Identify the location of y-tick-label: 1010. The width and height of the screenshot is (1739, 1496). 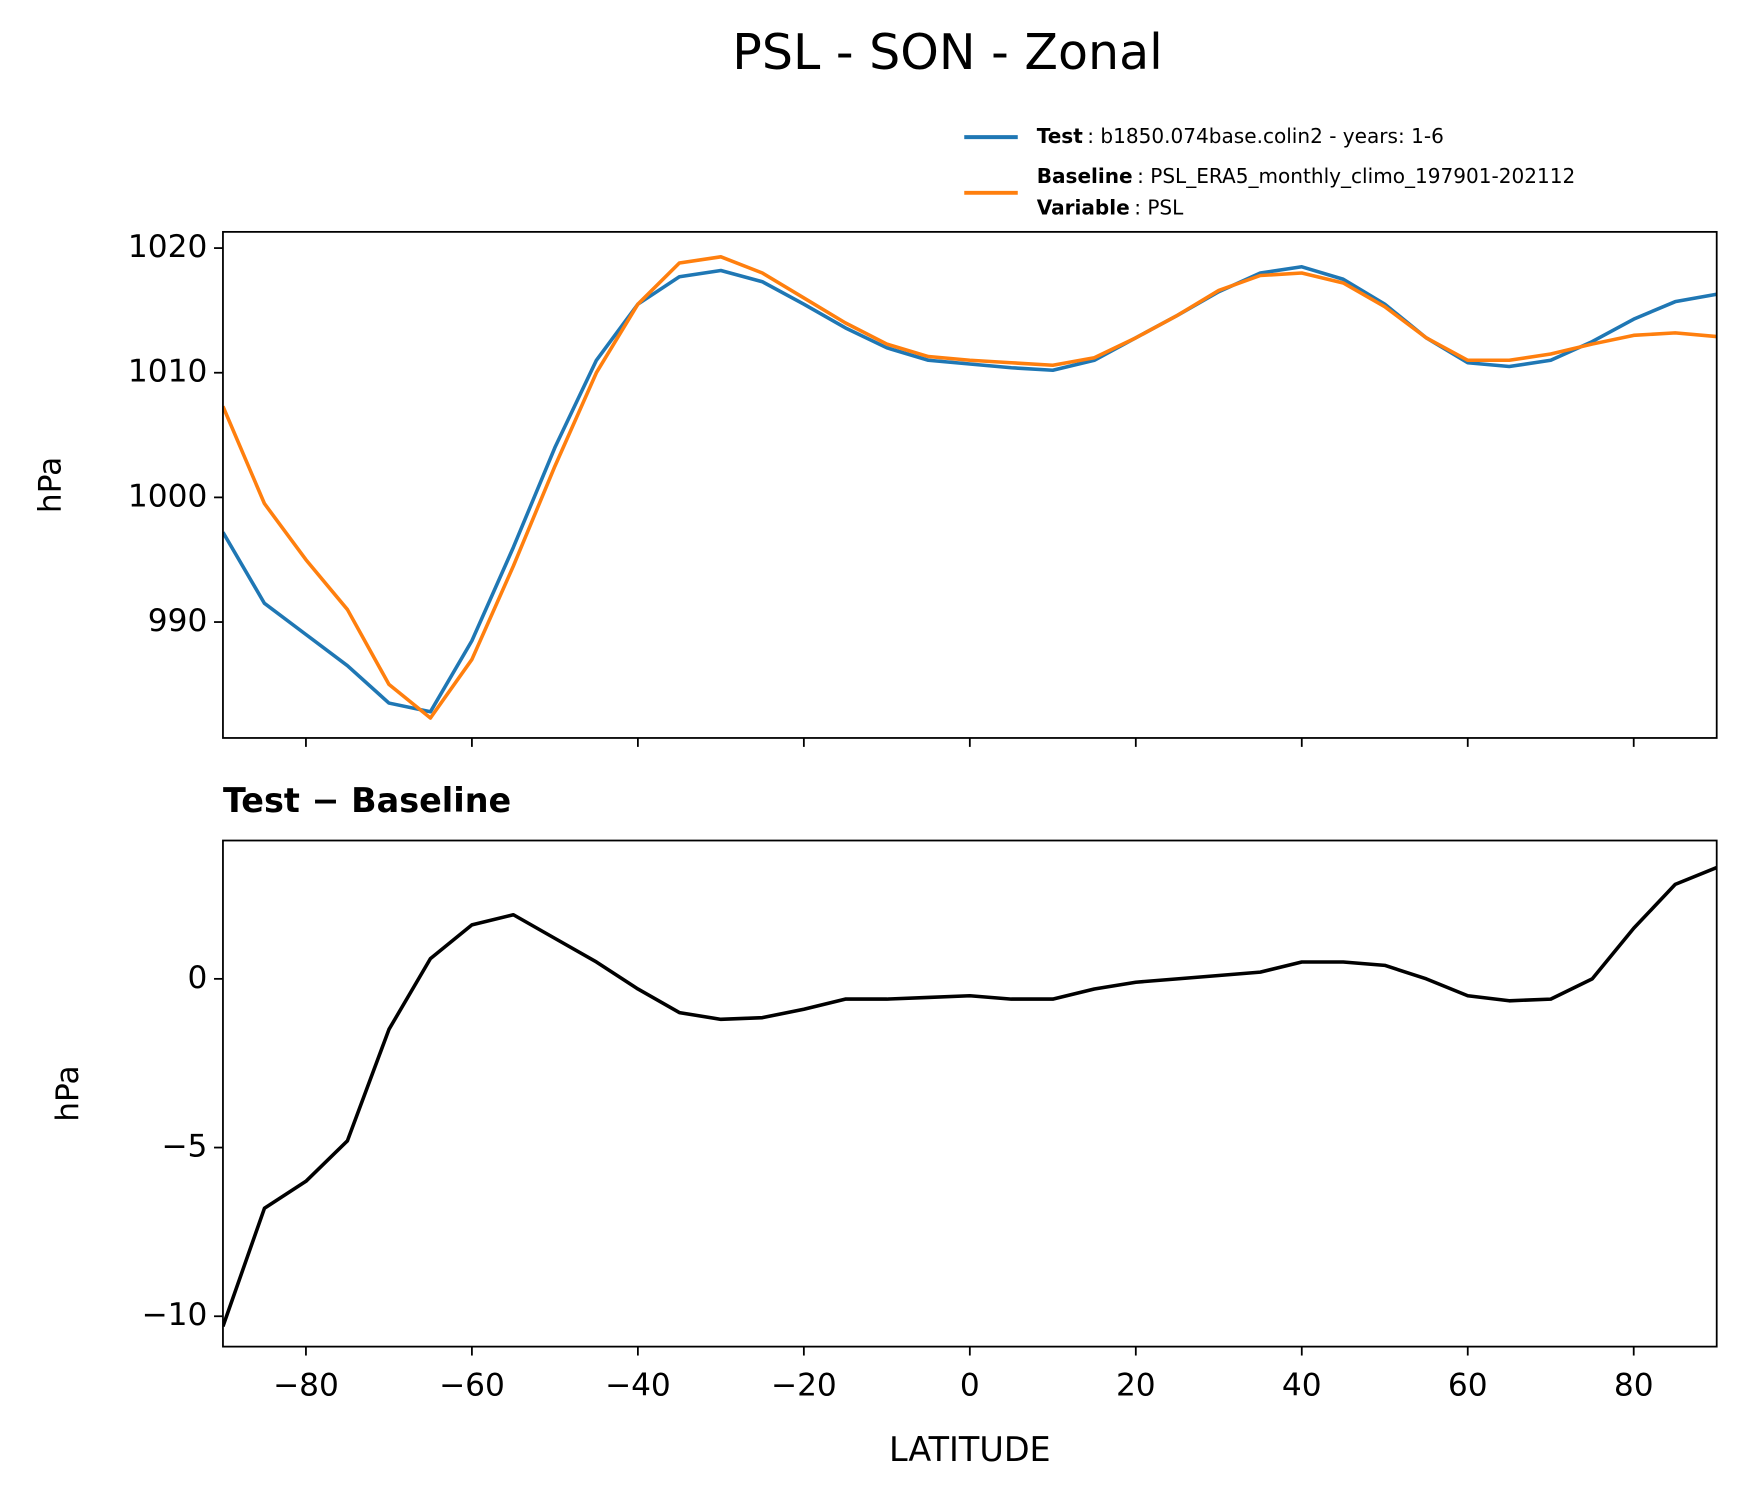
(167, 372).